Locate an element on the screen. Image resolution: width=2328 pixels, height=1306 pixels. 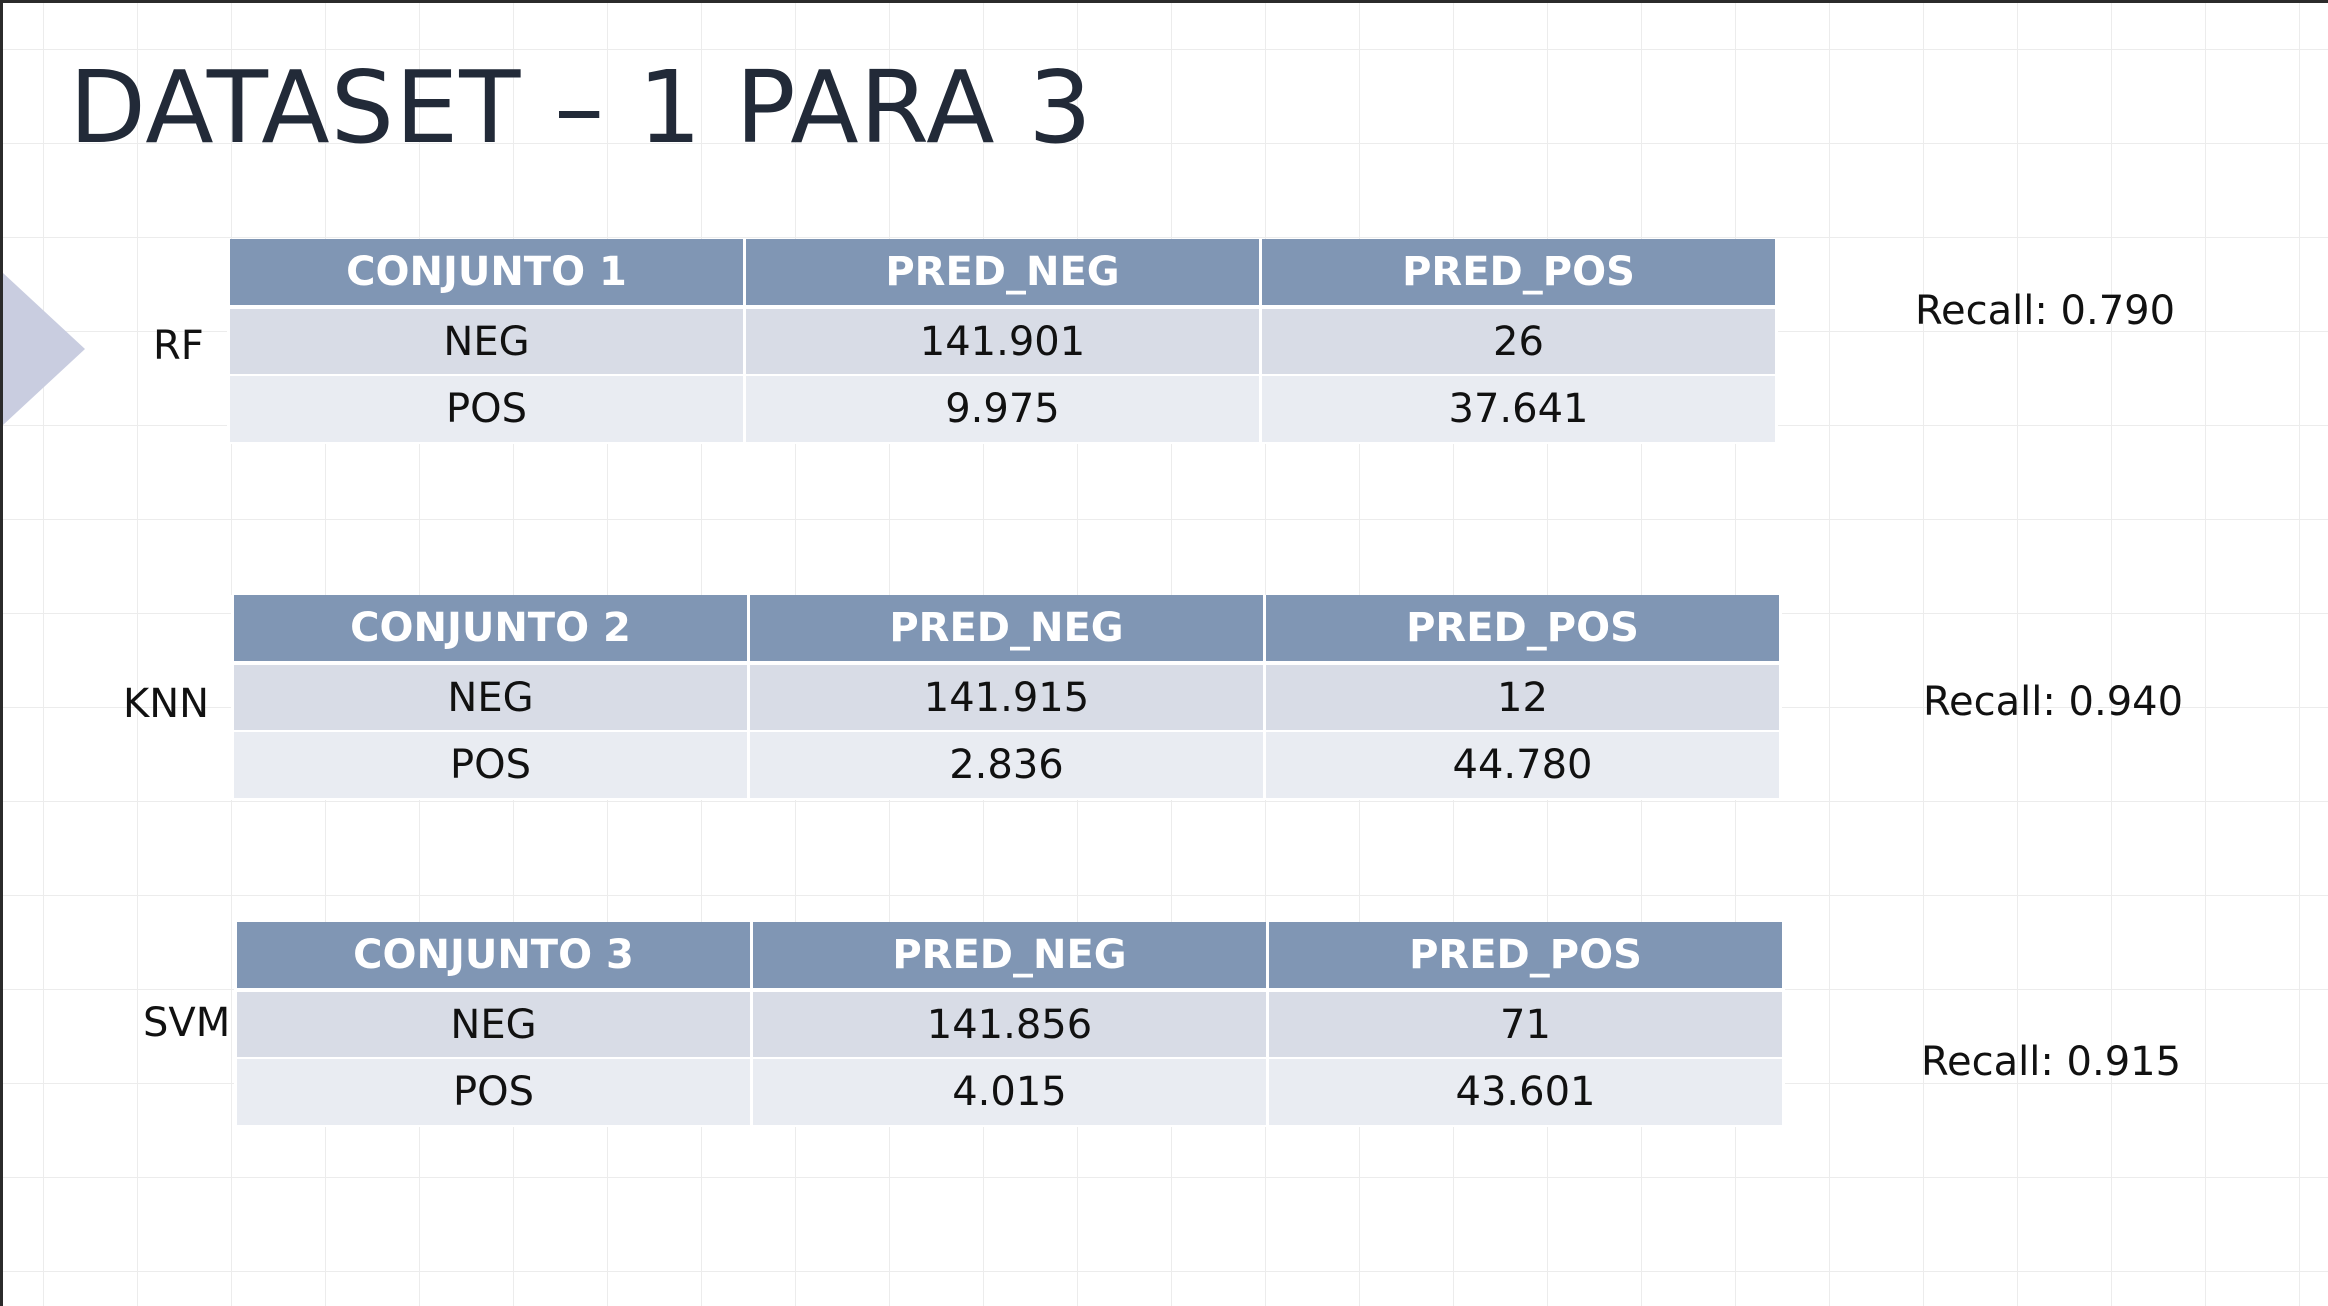
table-row: NEG 141.901 26 is located at coordinates (1002, 341).